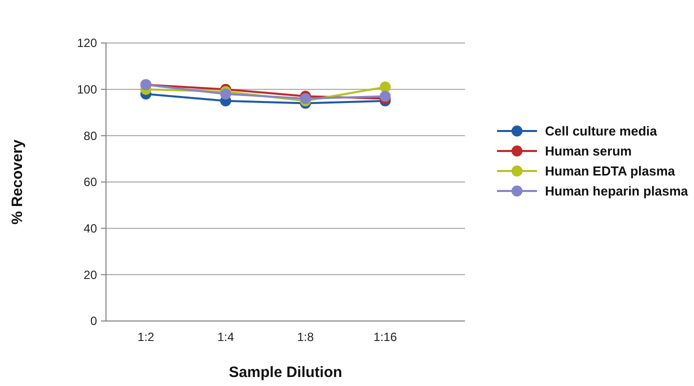  I want to click on y-tick-label: 120, so click(87, 43).